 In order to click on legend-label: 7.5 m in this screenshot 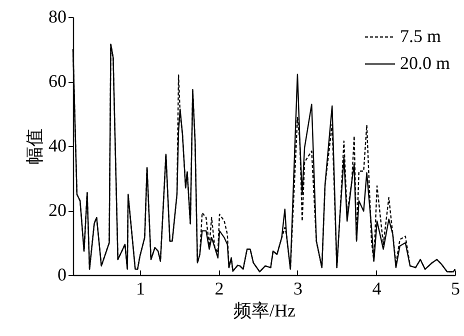, I will do `click(421, 36)`.